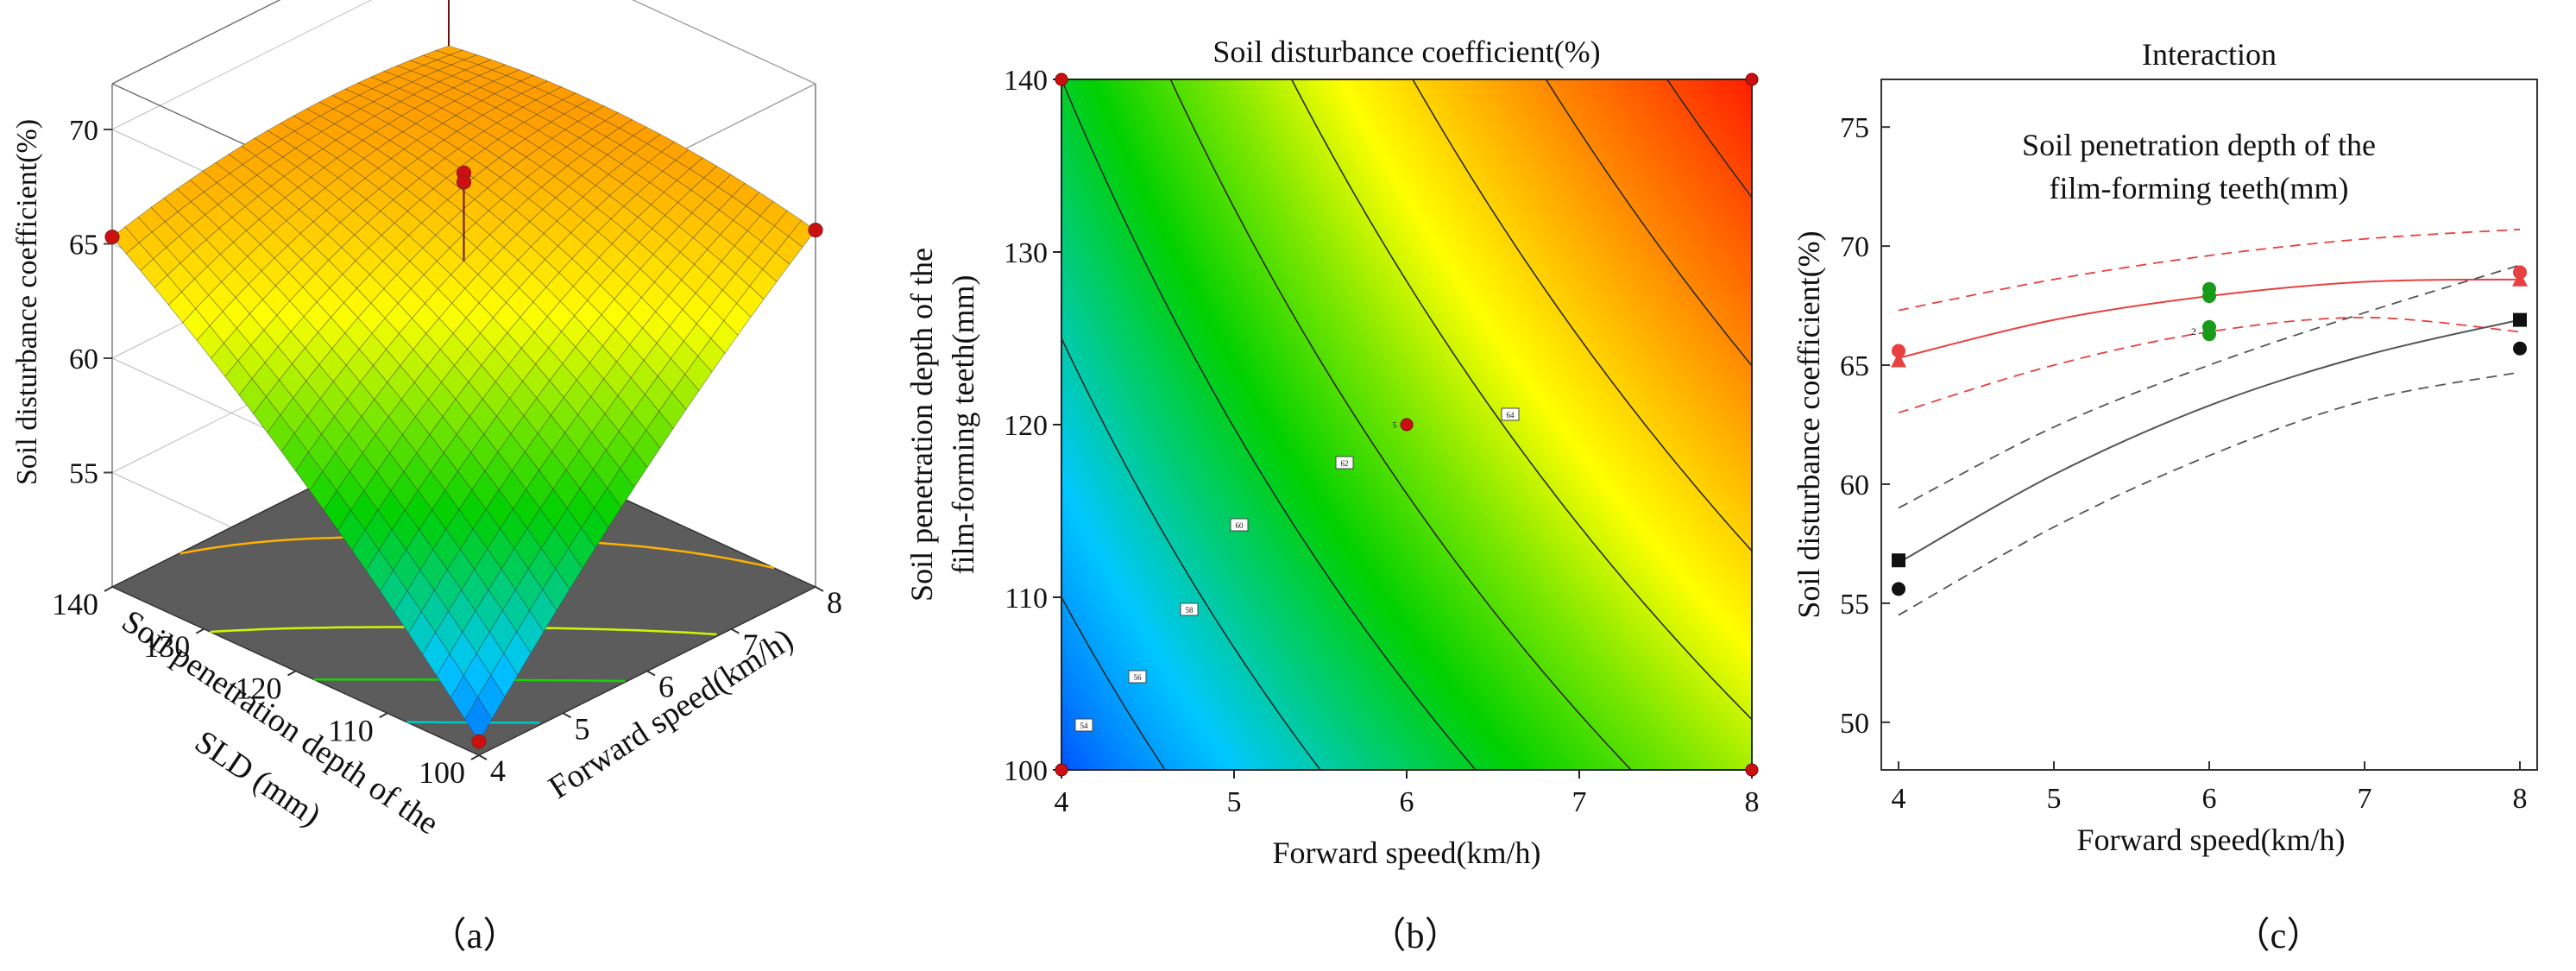 The height and width of the screenshot is (971, 2576). What do you see at coordinates (2209, 365) in the screenshot?
I see `series-140-lower-band` at bounding box center [2209, 365].